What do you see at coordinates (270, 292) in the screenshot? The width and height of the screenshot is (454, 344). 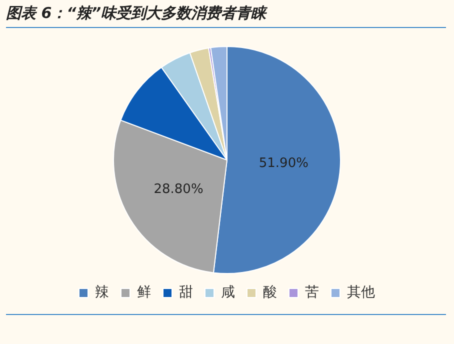 I see `legend-label: 酸` at bounding box center [270, 292].